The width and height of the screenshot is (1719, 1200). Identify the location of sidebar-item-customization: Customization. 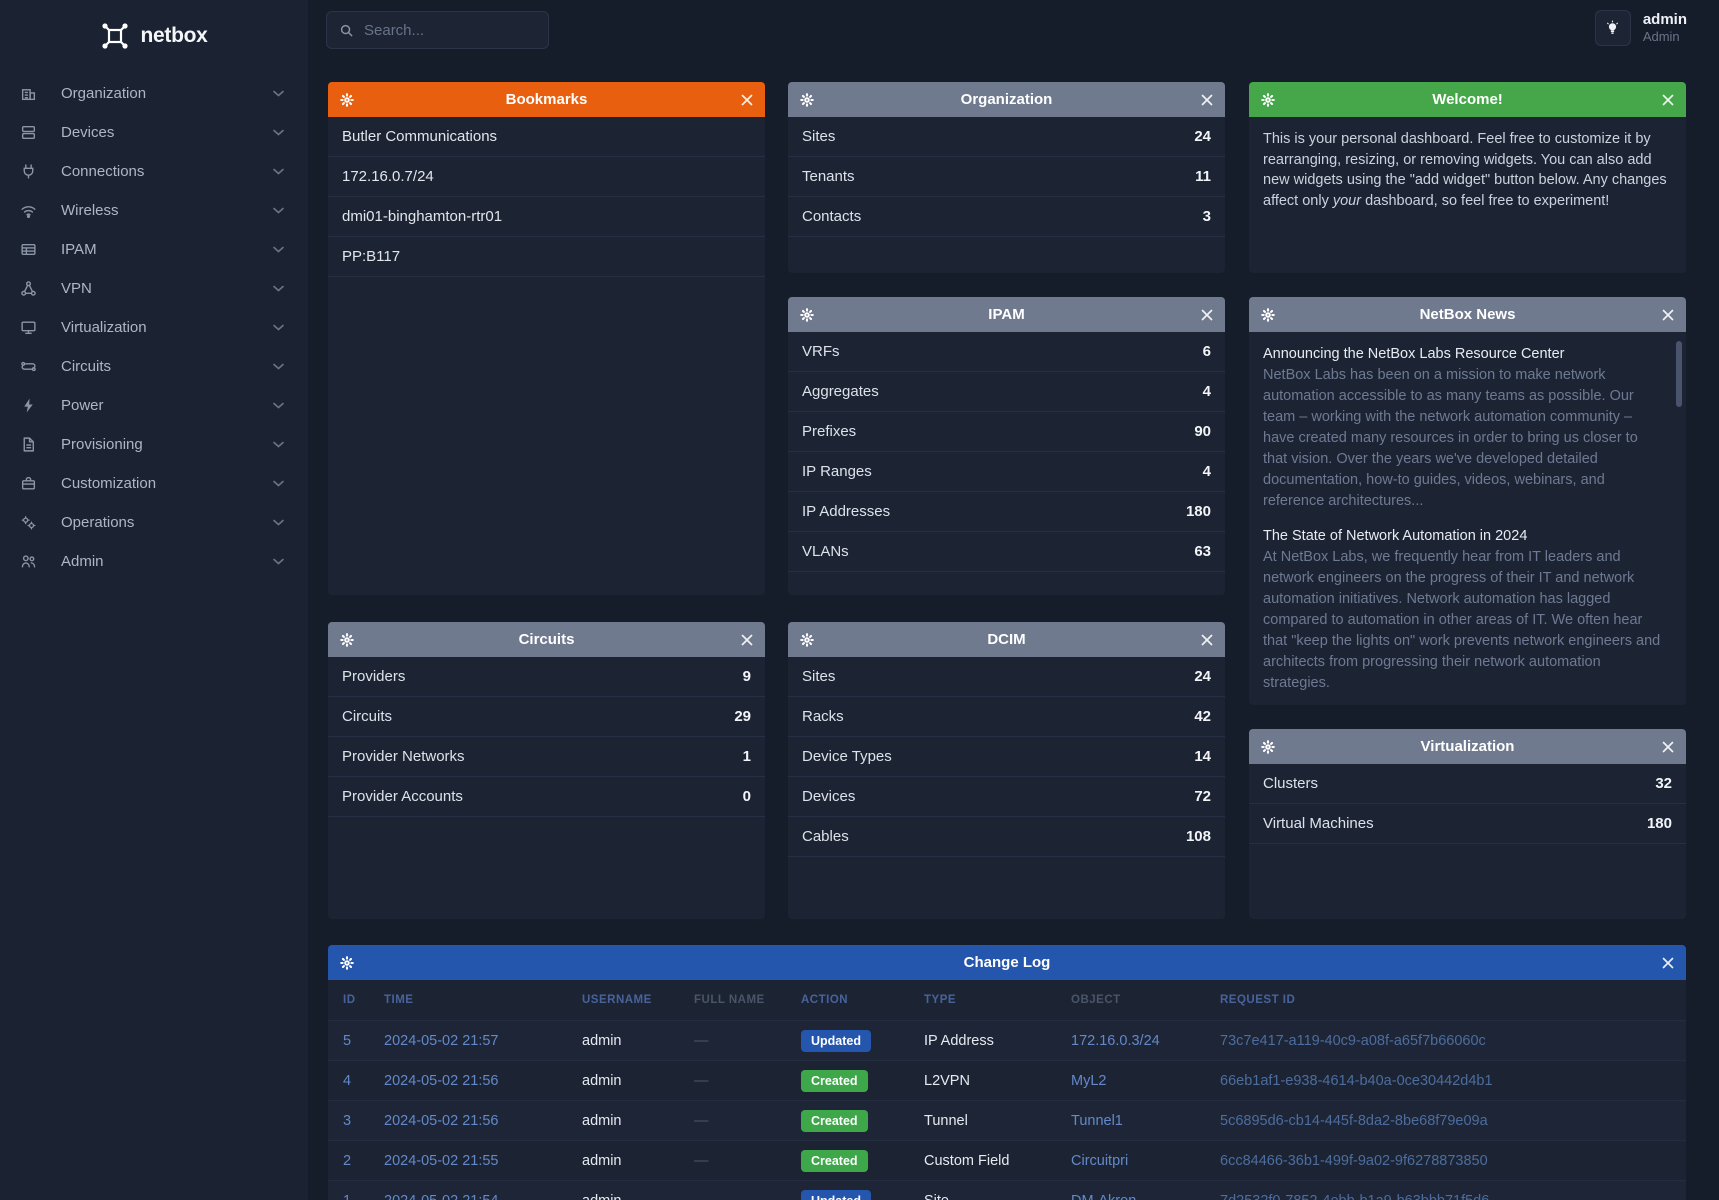
(154, 483).